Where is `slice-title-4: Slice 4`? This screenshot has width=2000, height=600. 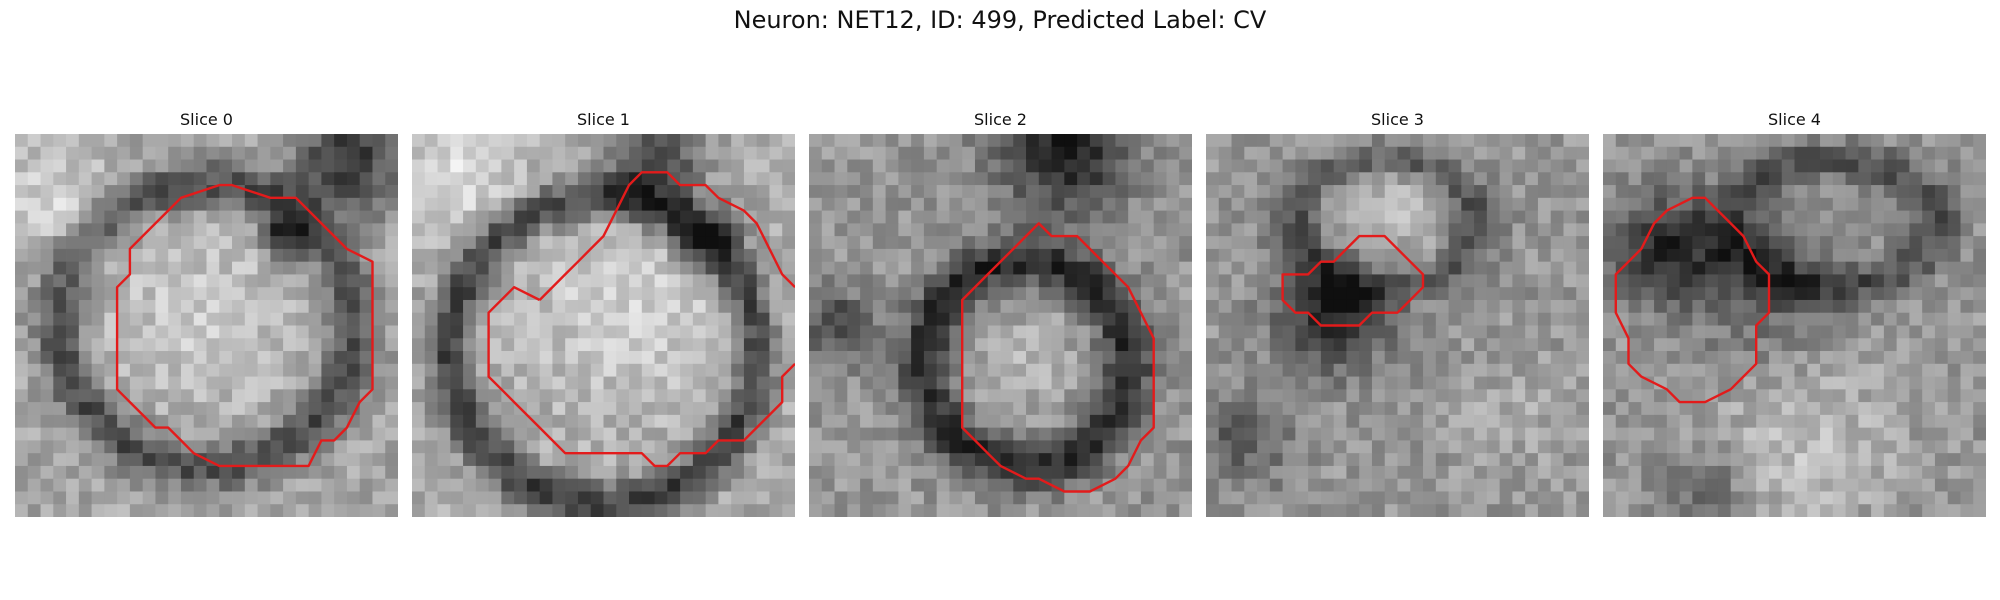 slice-title-4: Slice 4 is located at coordinates (1794, 119).